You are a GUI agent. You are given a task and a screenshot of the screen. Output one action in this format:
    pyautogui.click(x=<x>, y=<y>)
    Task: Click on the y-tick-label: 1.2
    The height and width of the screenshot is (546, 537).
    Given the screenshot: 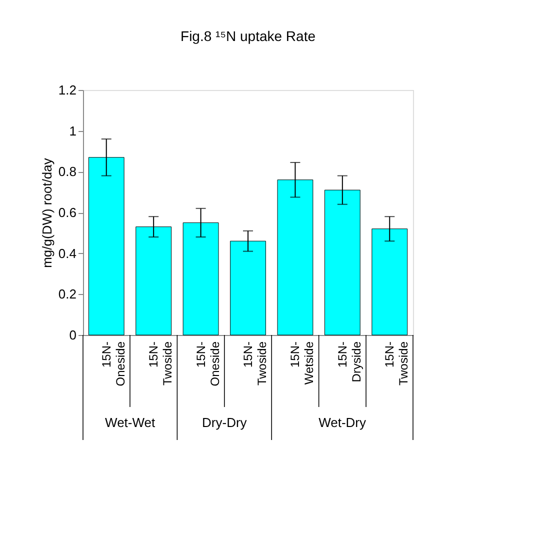 What is the action you would take?
    pyautogui.click(x=67, y=90)
    